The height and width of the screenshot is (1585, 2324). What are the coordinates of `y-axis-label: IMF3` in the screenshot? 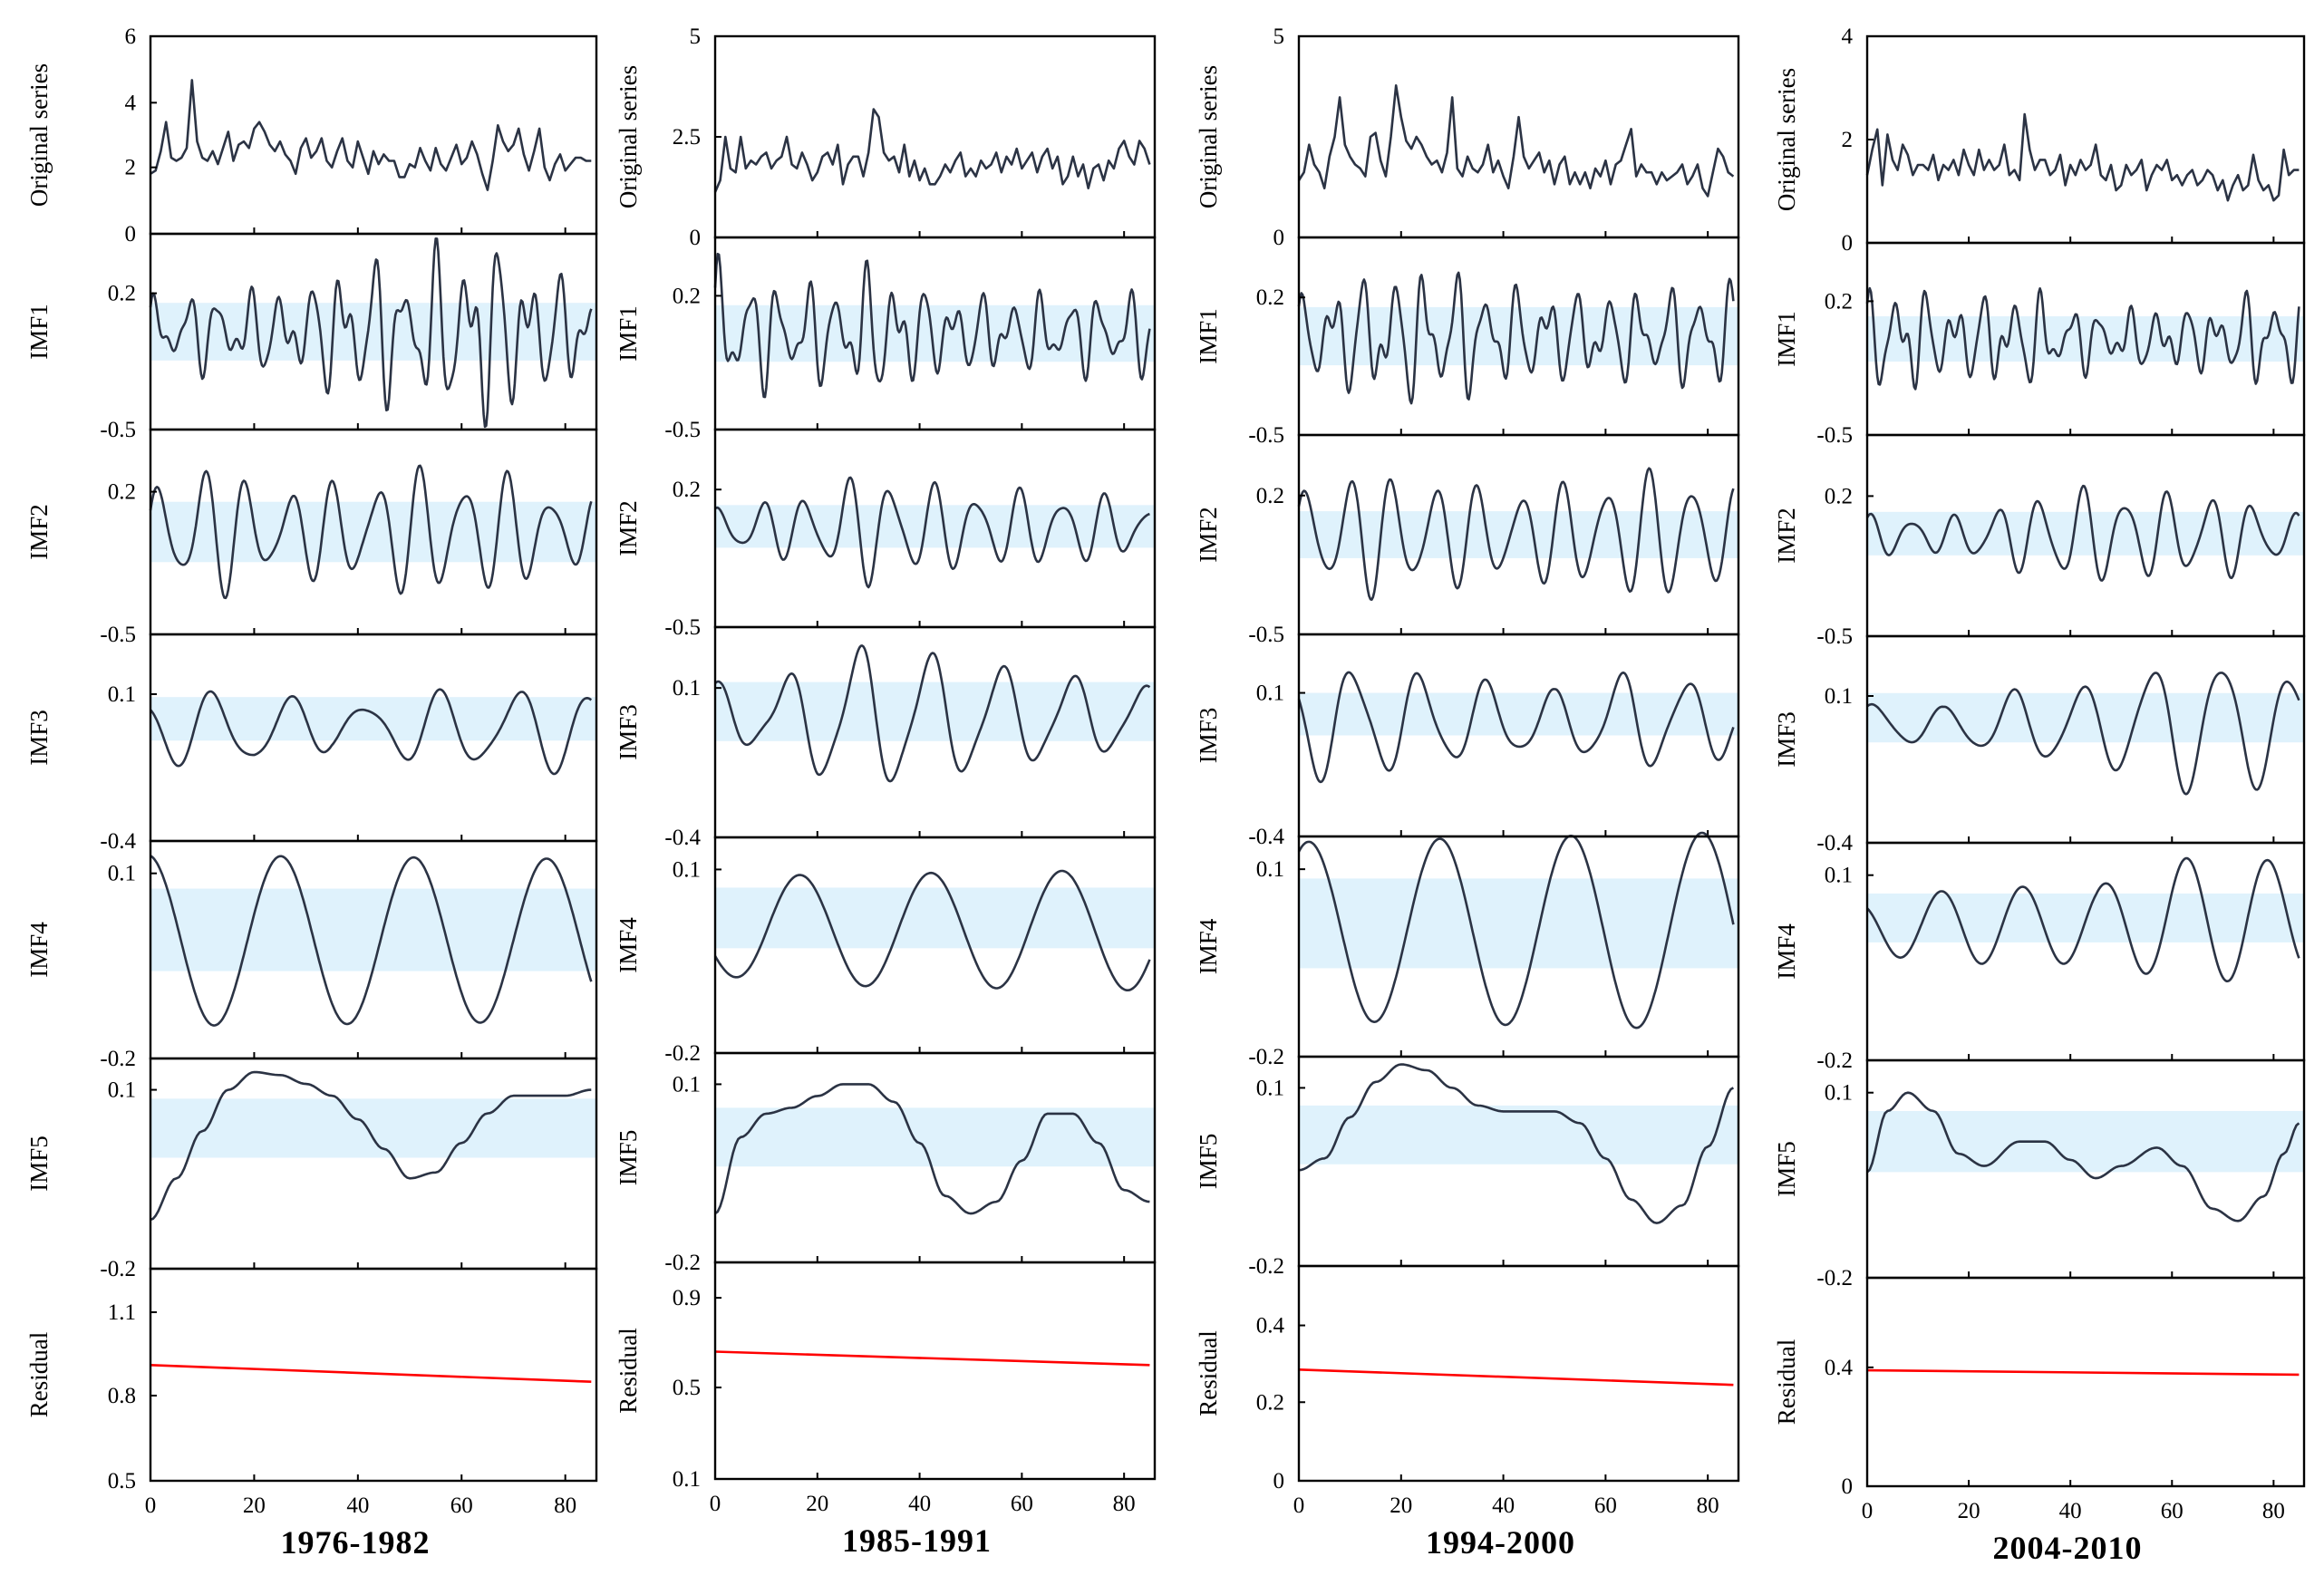 It's located at (628, 732).